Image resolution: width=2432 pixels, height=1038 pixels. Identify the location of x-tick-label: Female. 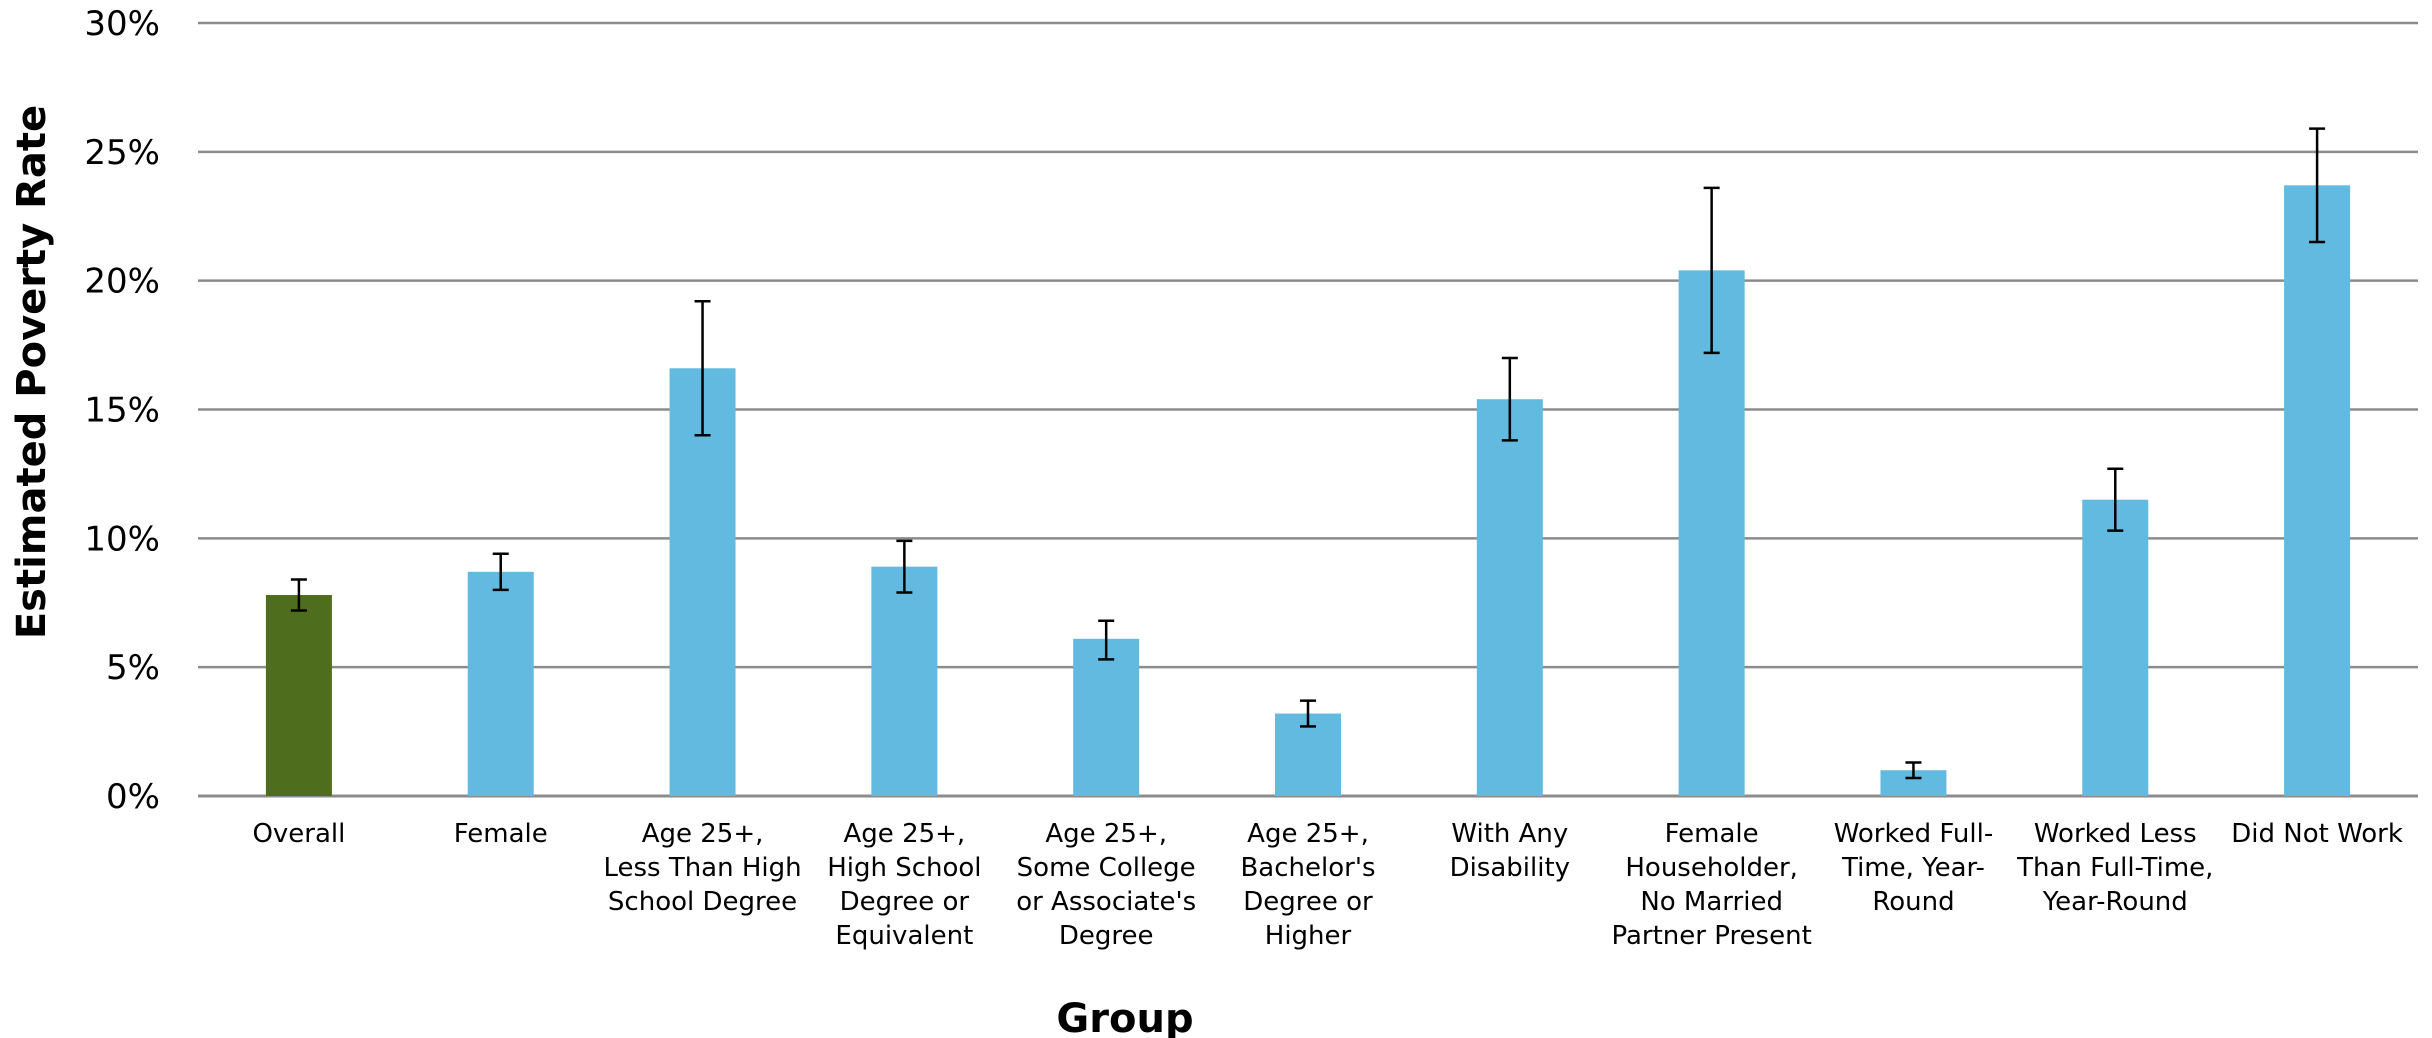
(501, 834).